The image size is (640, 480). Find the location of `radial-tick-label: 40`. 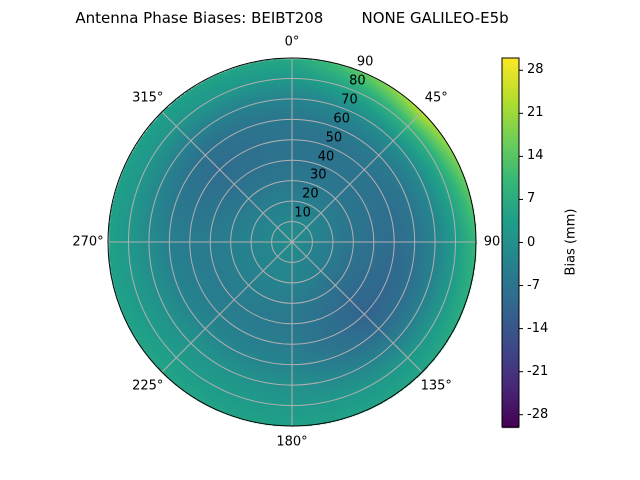

radial-tick-label: 40 is located at coordinates (326, 157).